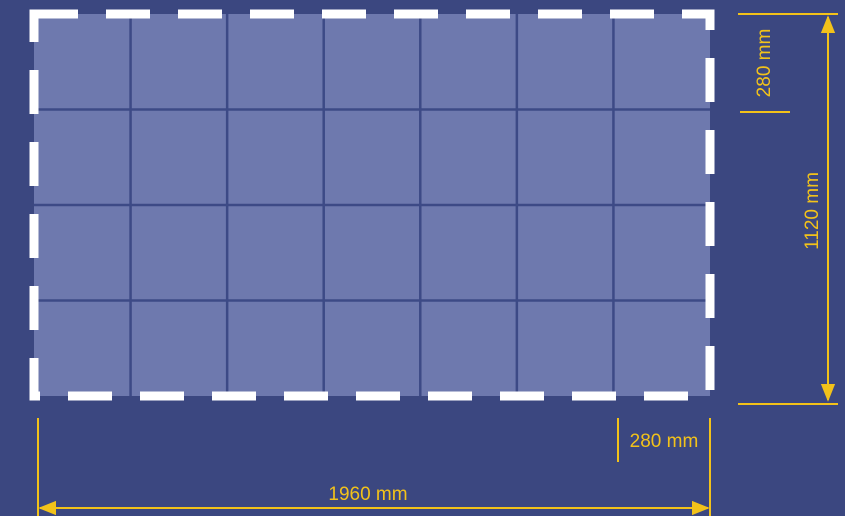 The image size is (845, 516). I want to click on width-total-label: 1960 mm, so click(367, 494).